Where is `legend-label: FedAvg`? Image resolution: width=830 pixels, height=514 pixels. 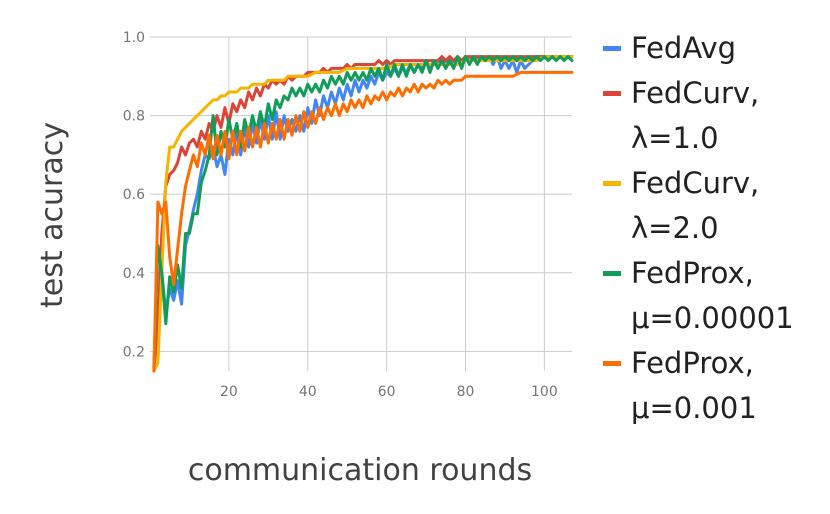 legend-label: FedAvg is located at coordinates (683, 48).